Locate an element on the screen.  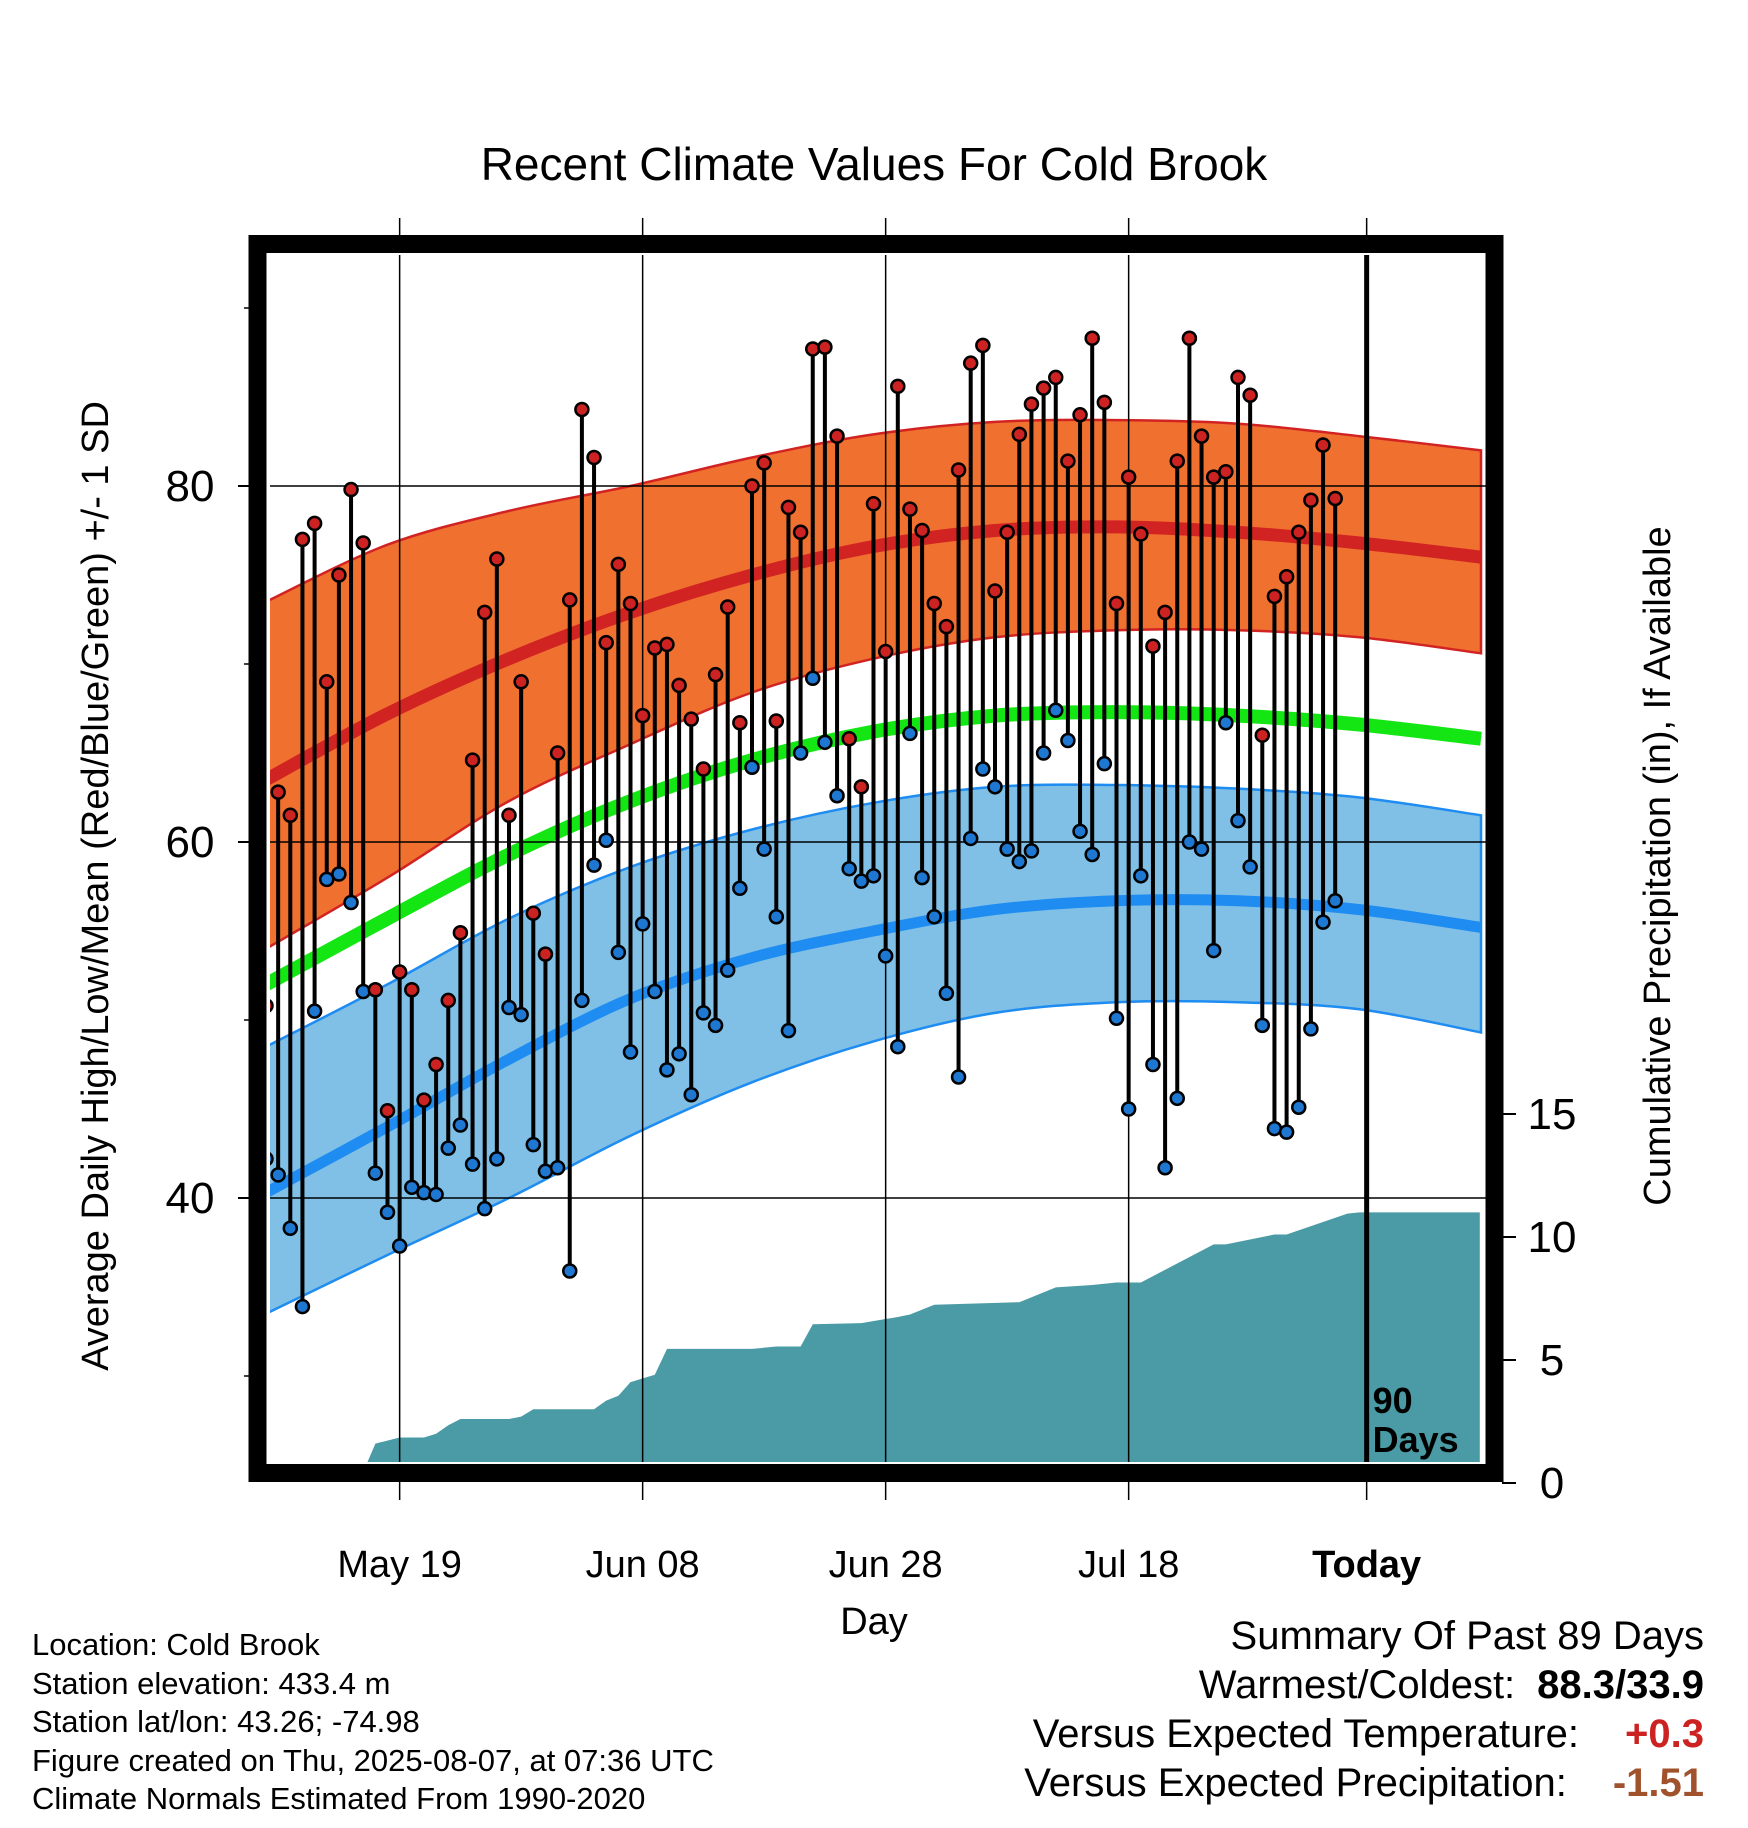
y-tick-label: 80 is located at coordinates (190, 486).